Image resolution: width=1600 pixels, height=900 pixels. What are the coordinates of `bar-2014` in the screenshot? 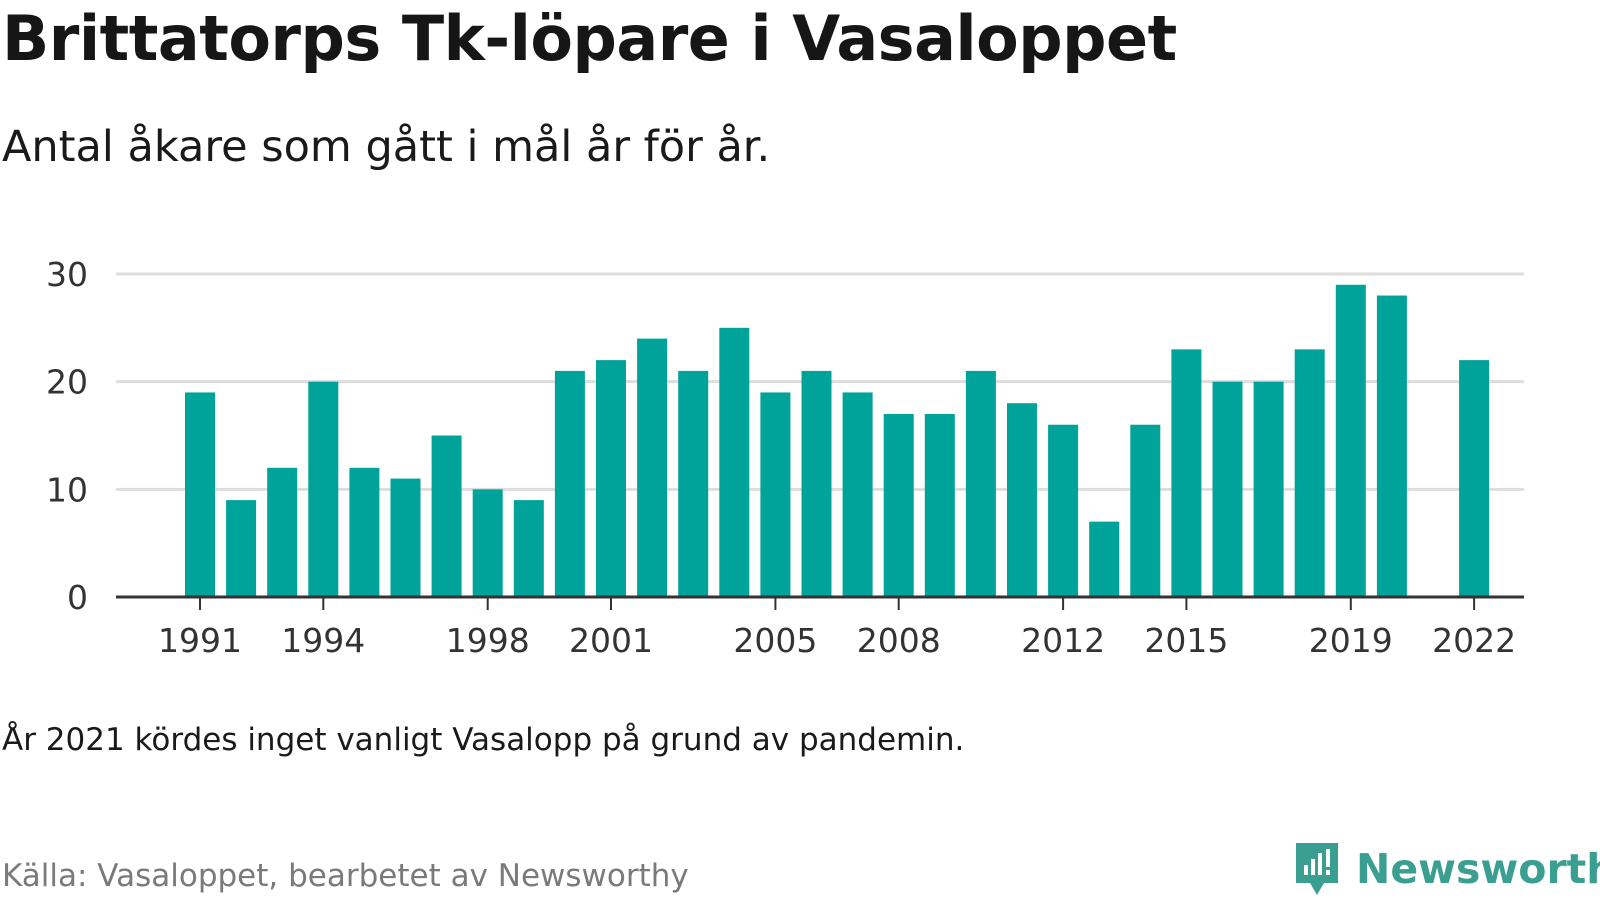 It's located at (1145, 510).